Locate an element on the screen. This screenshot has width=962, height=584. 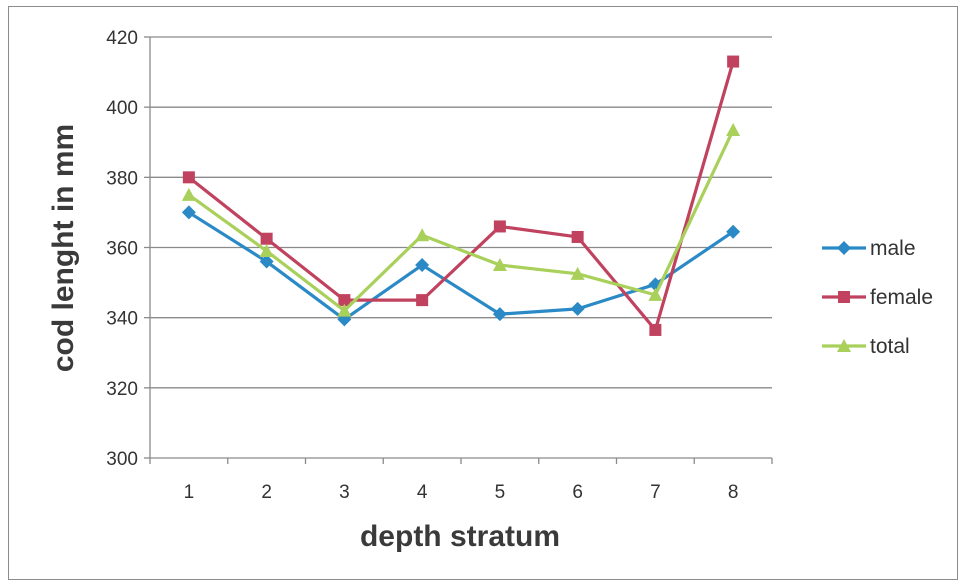
y-tick-label: 360 is located at coordinates (122, 249).